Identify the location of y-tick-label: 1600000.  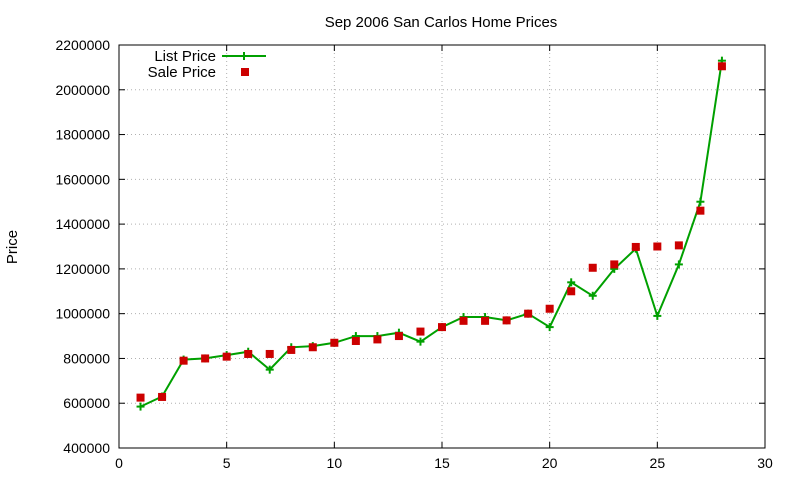
(82, 179).